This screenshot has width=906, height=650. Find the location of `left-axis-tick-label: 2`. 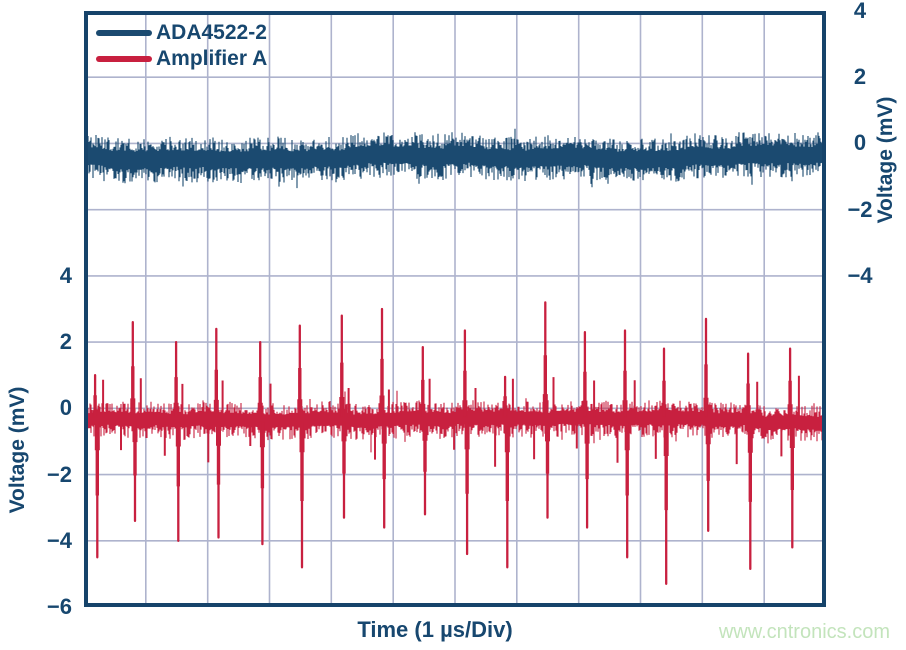

left-axis-tick-label: 2 is located at coordinates (65, 342).